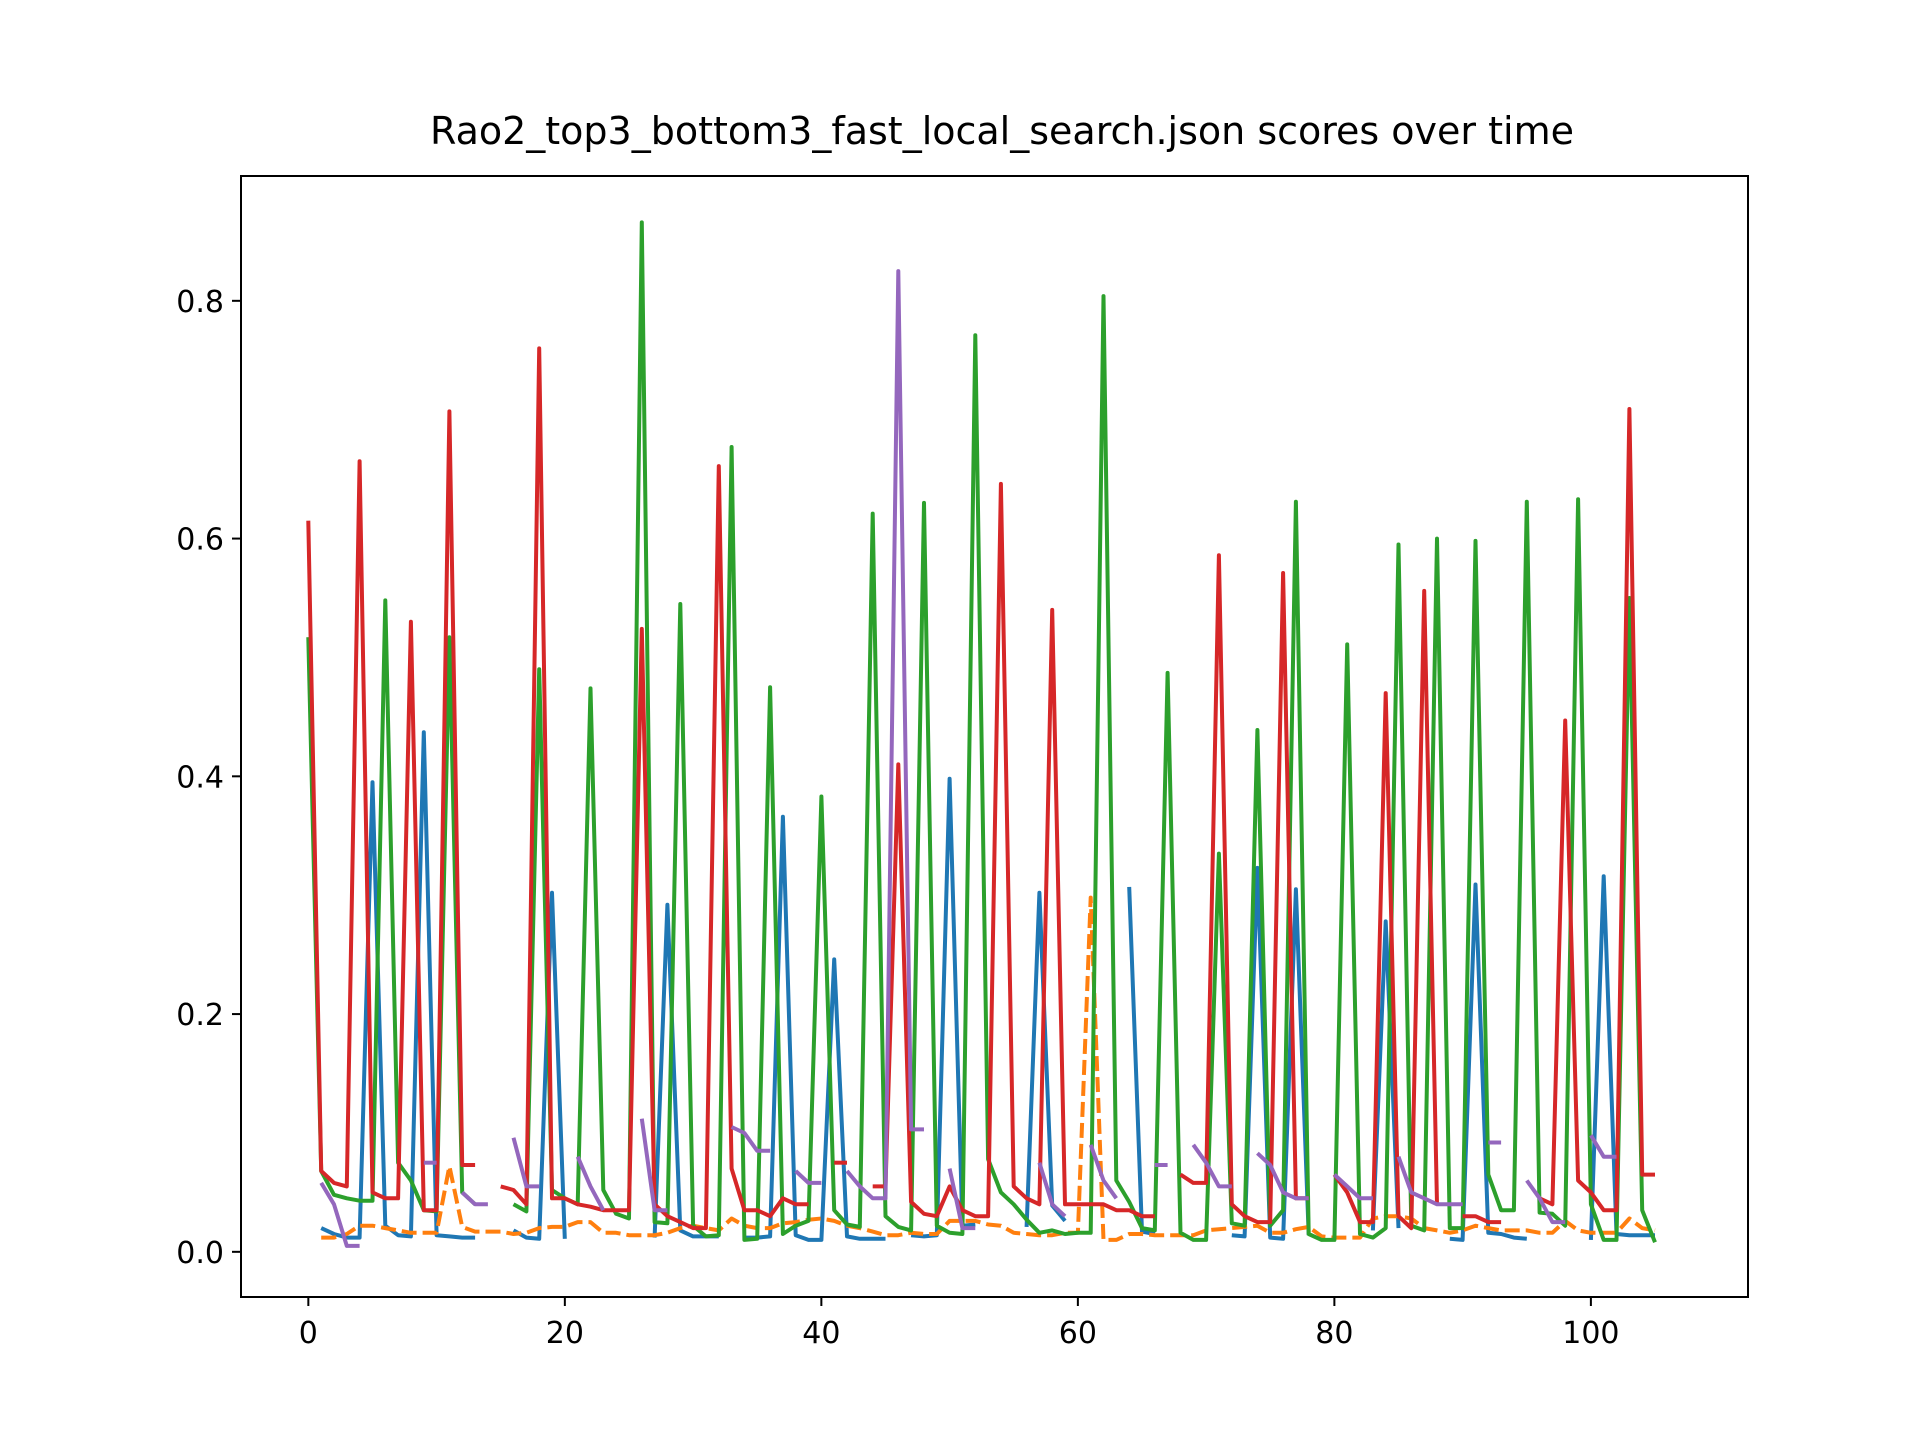  Describe the element at coordinates (200, 777) in the screenshot. I see `y-tick-label: 0.4` at that location.